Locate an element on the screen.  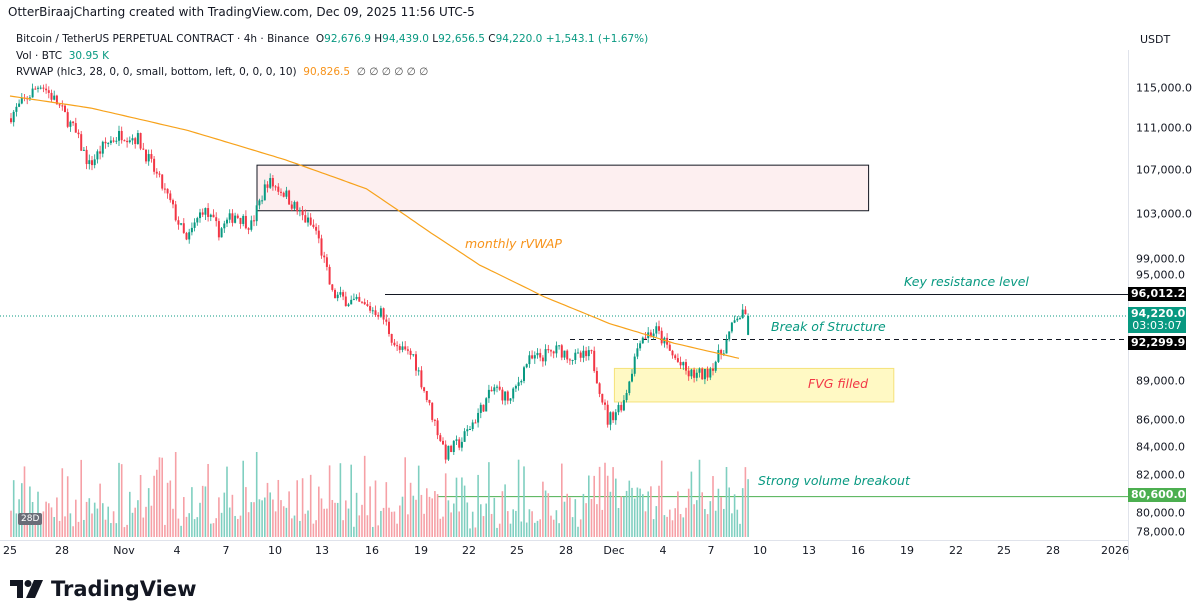
change-value: +1,543.1 (+1.67%) is located at coordinates (597, 39).